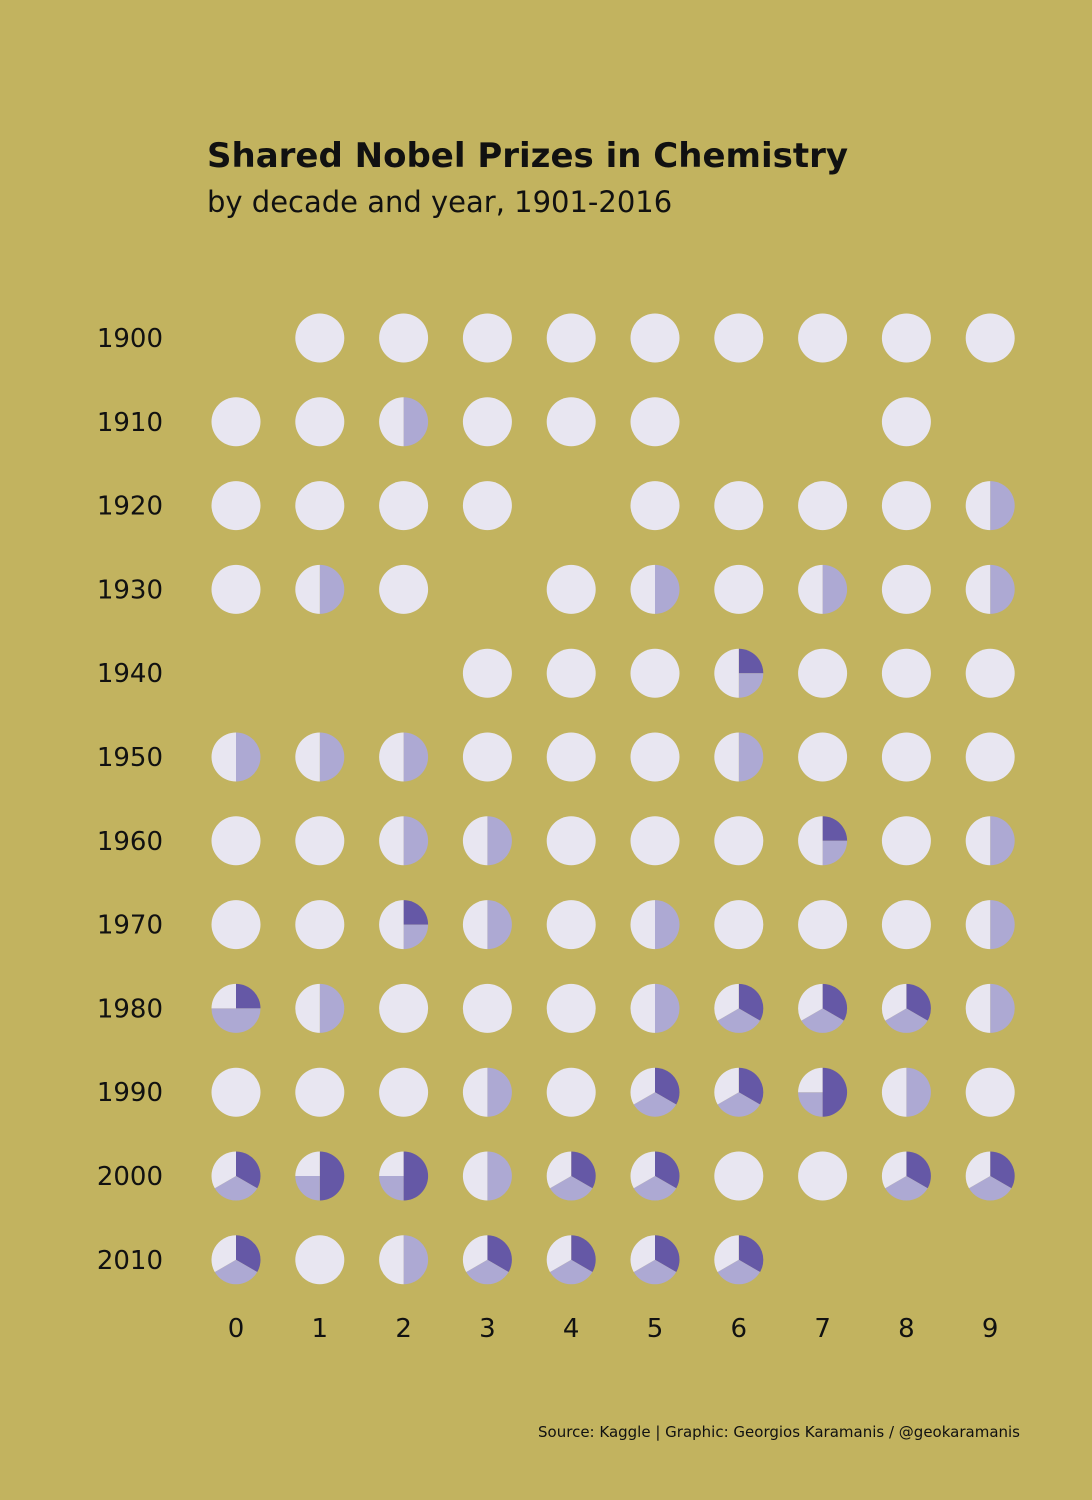 Image resolution: width=1092 pixels, height=1500 pixels. What do you see at coordinates (130, 1261) in the screenshot?
I see `row-label-2010: 2010` at bounding box center [130, 1261].